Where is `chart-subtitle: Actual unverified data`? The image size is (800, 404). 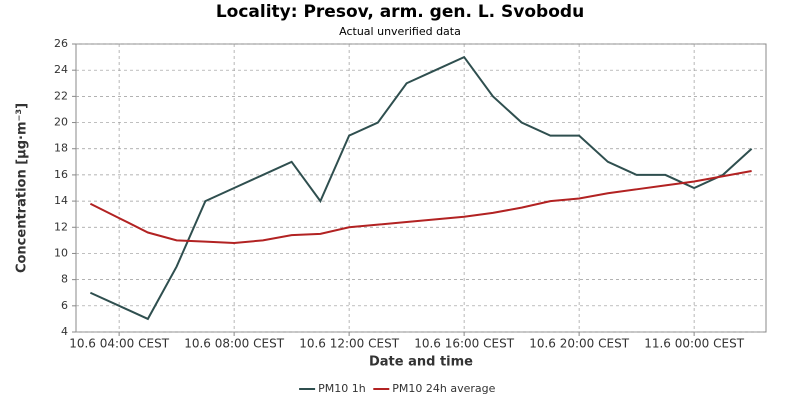
chart-subtitle: Actual unverified data is located at coordinates (400, 31).